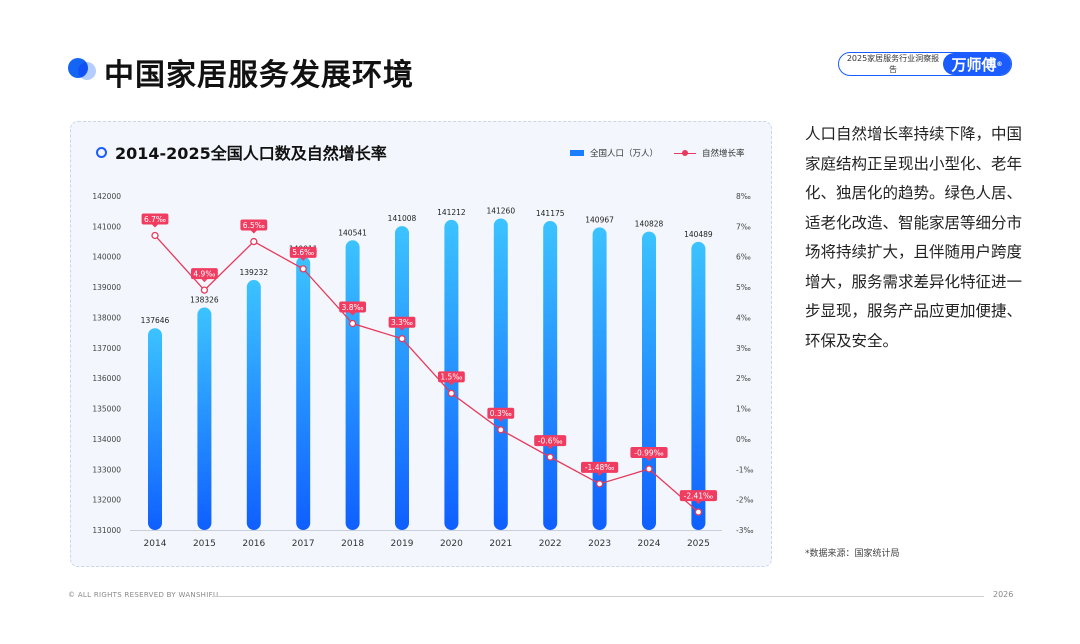 The image size is (1080, 644). I want to click on legend-rate-label: 自然增长率, so click(723, 154).